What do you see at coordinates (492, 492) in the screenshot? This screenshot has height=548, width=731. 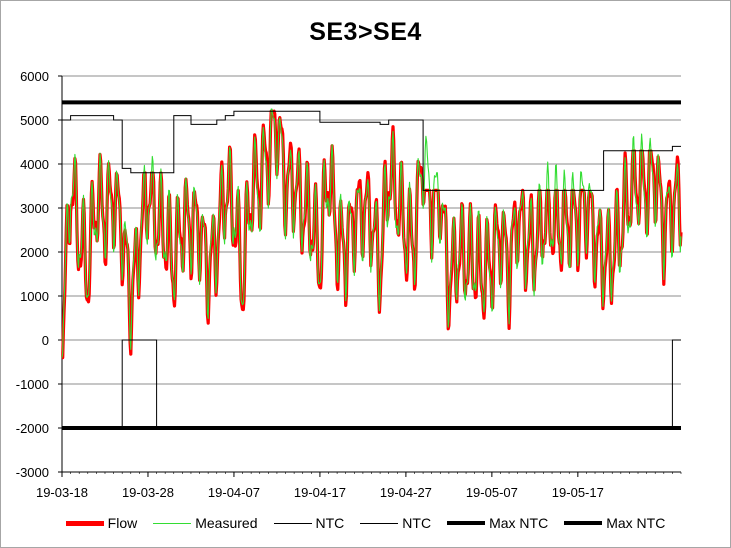 I see `x-tick-label-5: 19-05-07` at bounding box center [492, 492].